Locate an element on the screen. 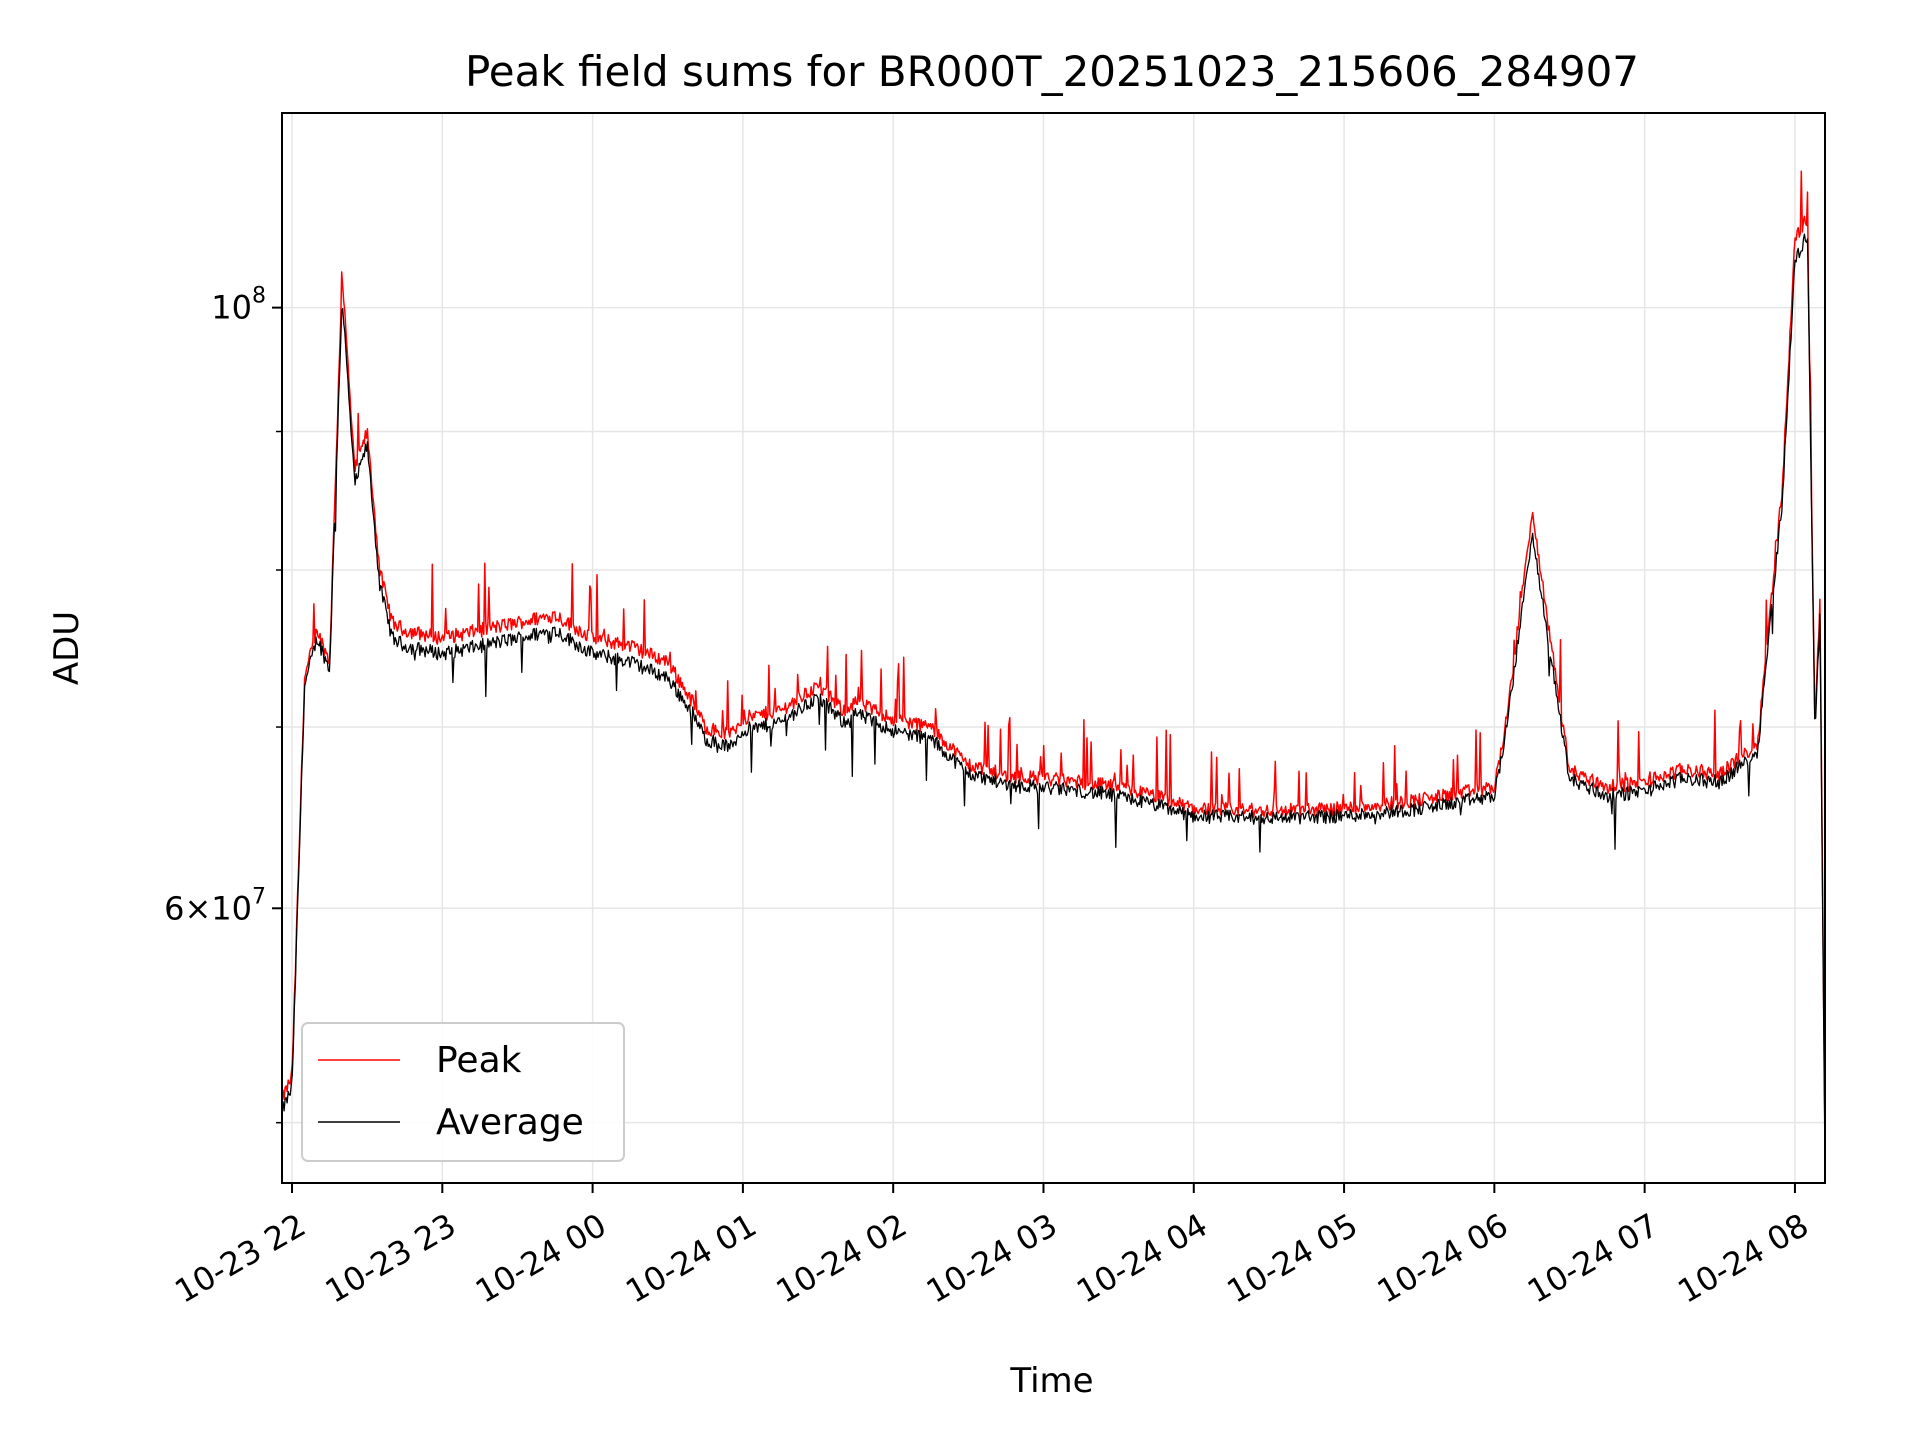  legend: Peak Average is located at coordinates (463, 1092).